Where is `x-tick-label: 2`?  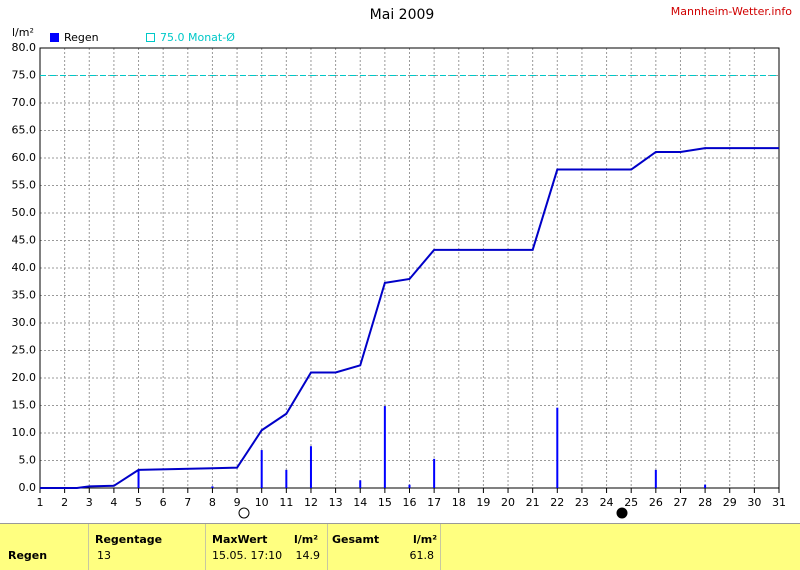
x-tick-label: 2 is located at coordinates (64, 502).